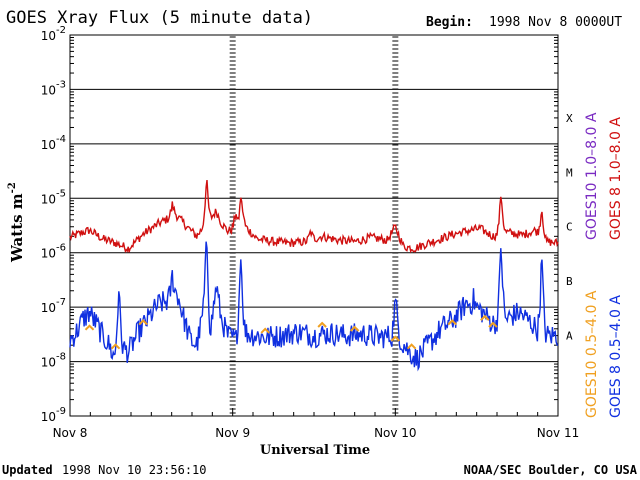  What do you see at coordinates (232, 433) in the screenshot?
I see `x-tick-label: Nov 9` at bounding box center [232, 433].